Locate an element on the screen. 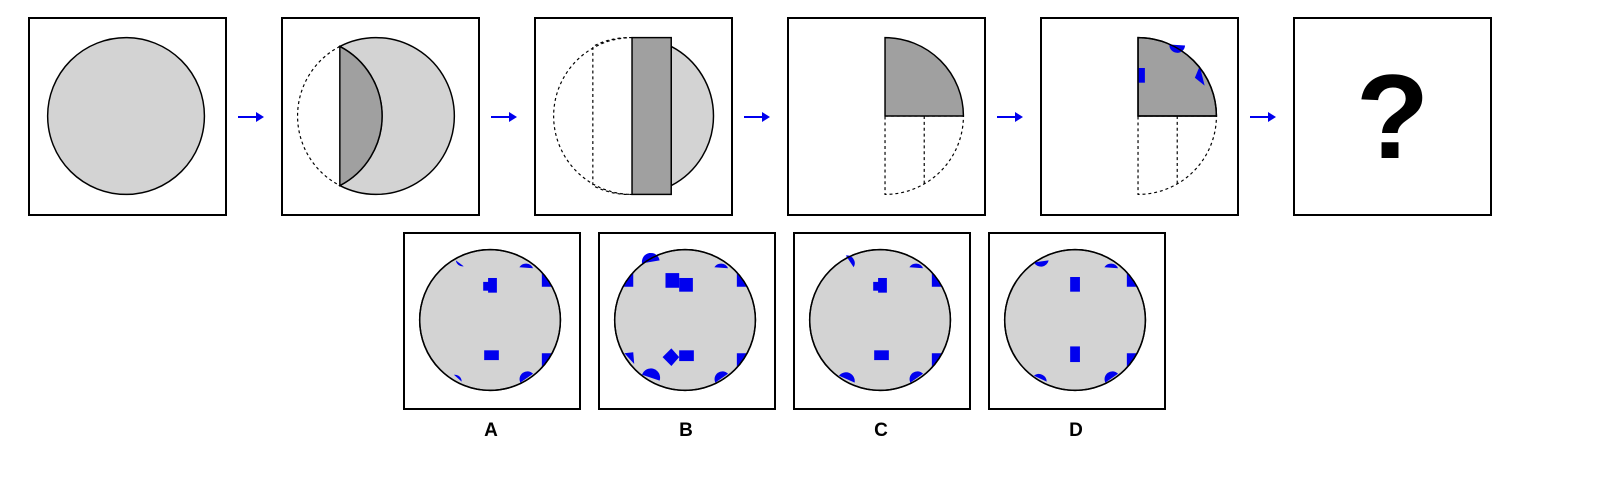  option-d-panel is located at coordinates (1077, 321).